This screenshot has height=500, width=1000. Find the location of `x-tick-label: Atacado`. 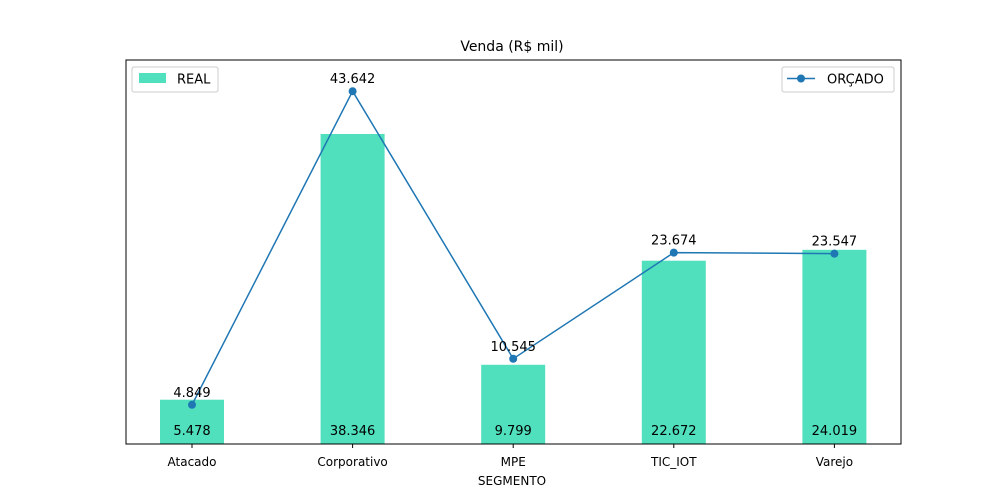

x-tick-label: Atacado is located at coordinates (192, 462).